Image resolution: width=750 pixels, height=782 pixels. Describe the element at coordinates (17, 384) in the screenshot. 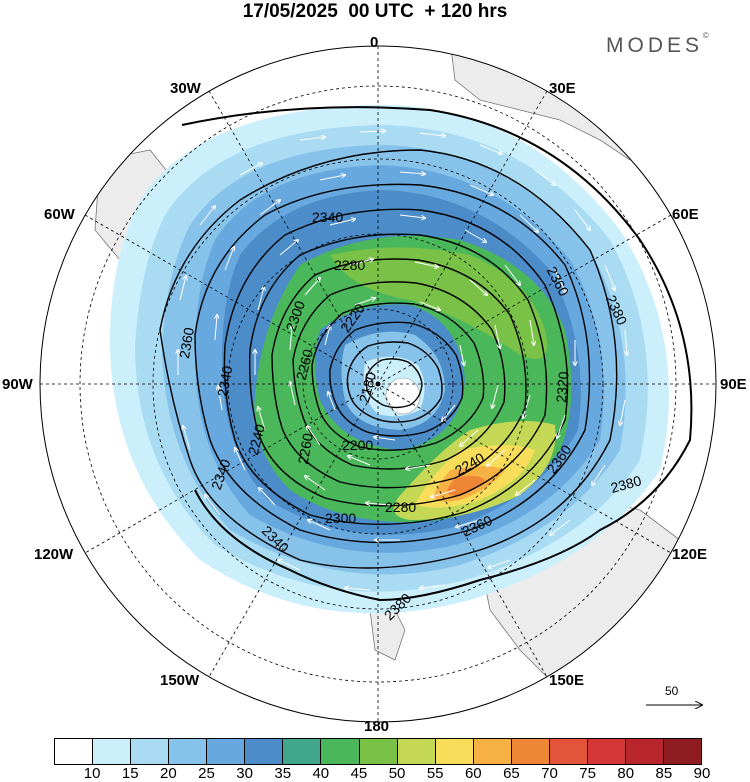

I see `lon-label-90w: 90W` at that location.